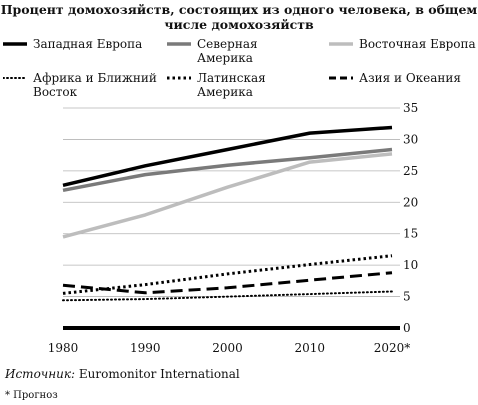  What do you see at coordinates (95, 85) in the screenshot?
I see `legend-label: Африка и Ближний Восток` at bounding box center [95, 85].